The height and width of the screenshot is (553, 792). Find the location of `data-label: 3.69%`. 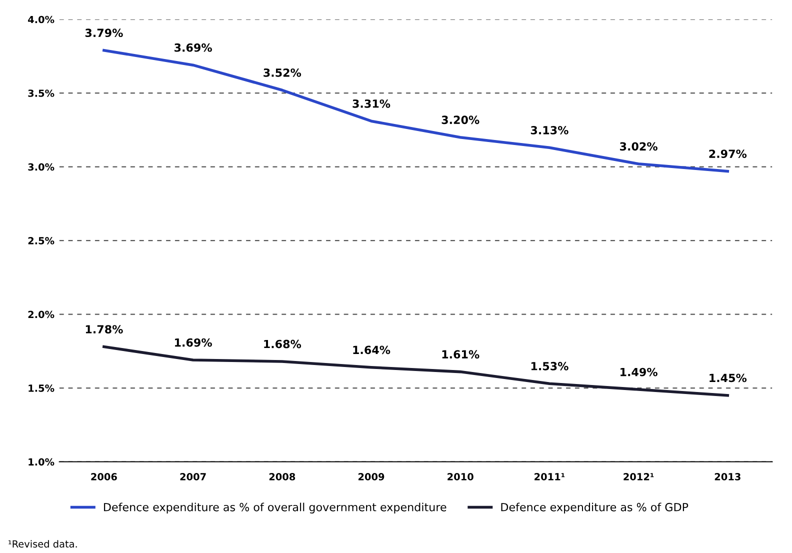

data-label: 3.69% is located at coordinates (193, 47).